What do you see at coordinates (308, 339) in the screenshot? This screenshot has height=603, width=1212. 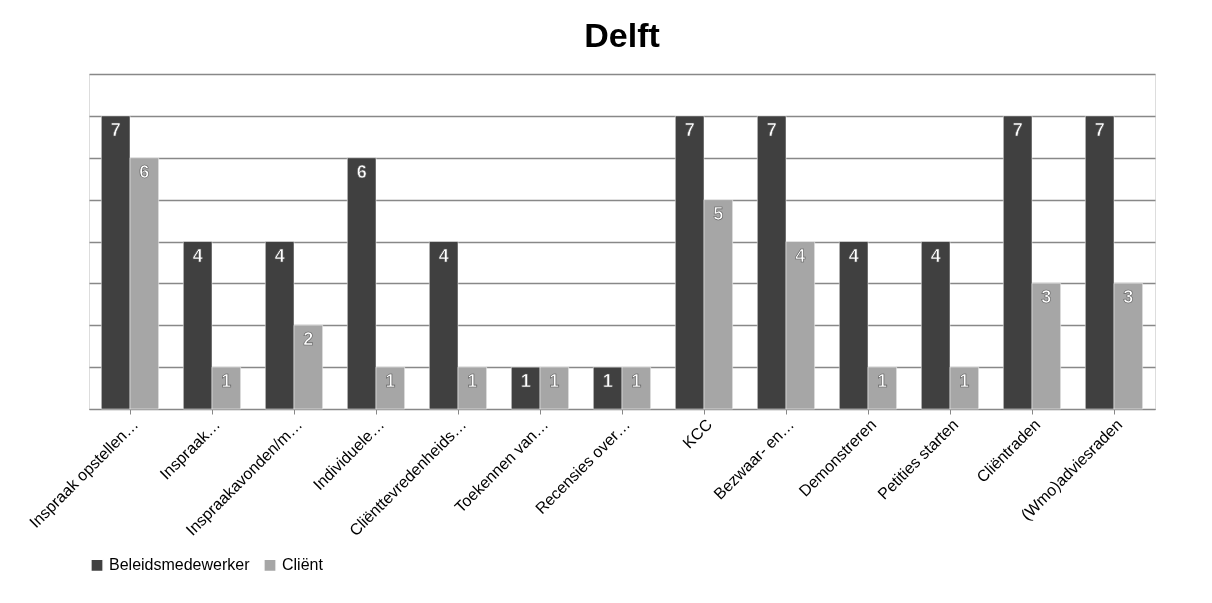 I see `data-label: 2` at bounding box center [308, 339].